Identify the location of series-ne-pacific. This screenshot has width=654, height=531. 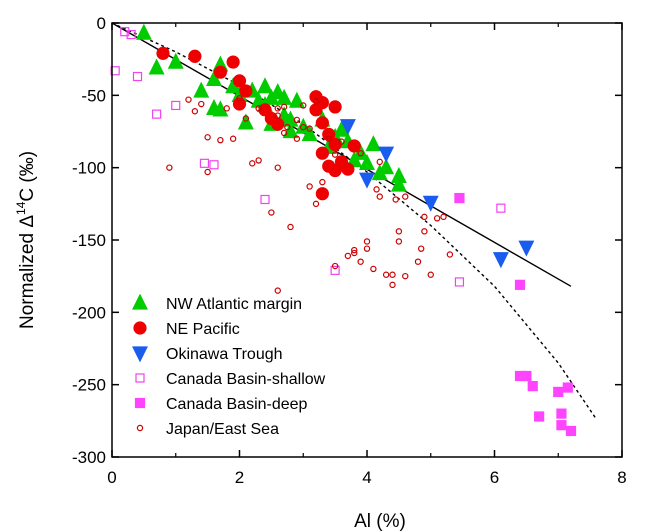
(258, 123).